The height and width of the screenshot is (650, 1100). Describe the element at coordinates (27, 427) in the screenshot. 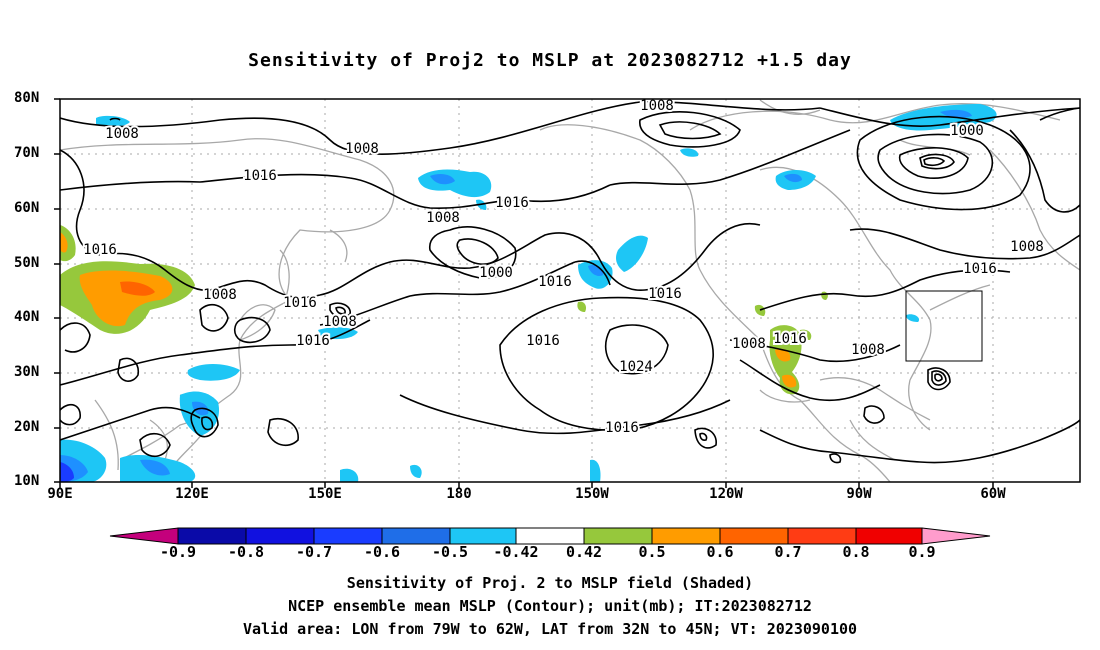

I see `lat-label-20n: 20N` at that location.